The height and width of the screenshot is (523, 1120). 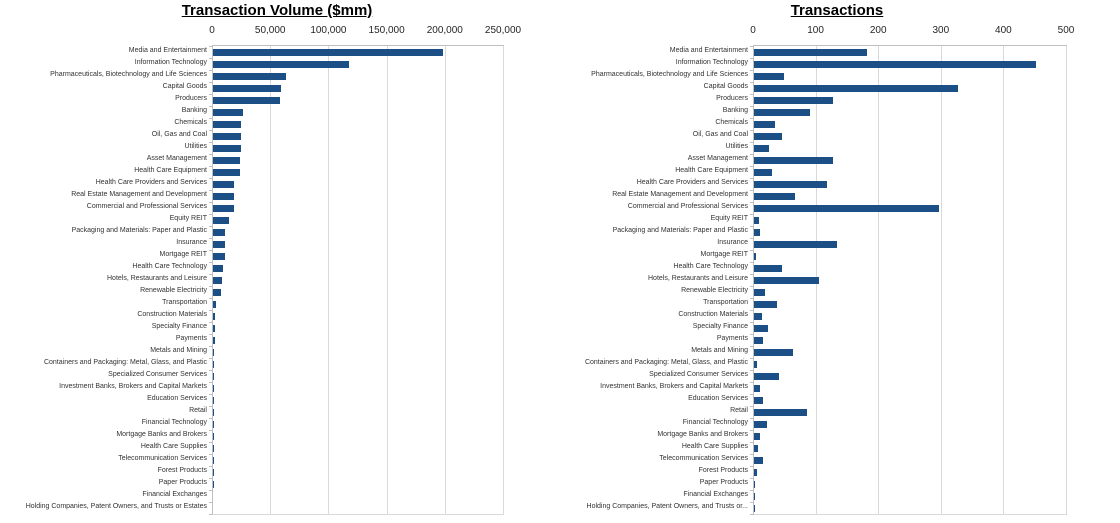 I want to click on category-label: Specialized Consumer Services, so click(x=698, y=374).